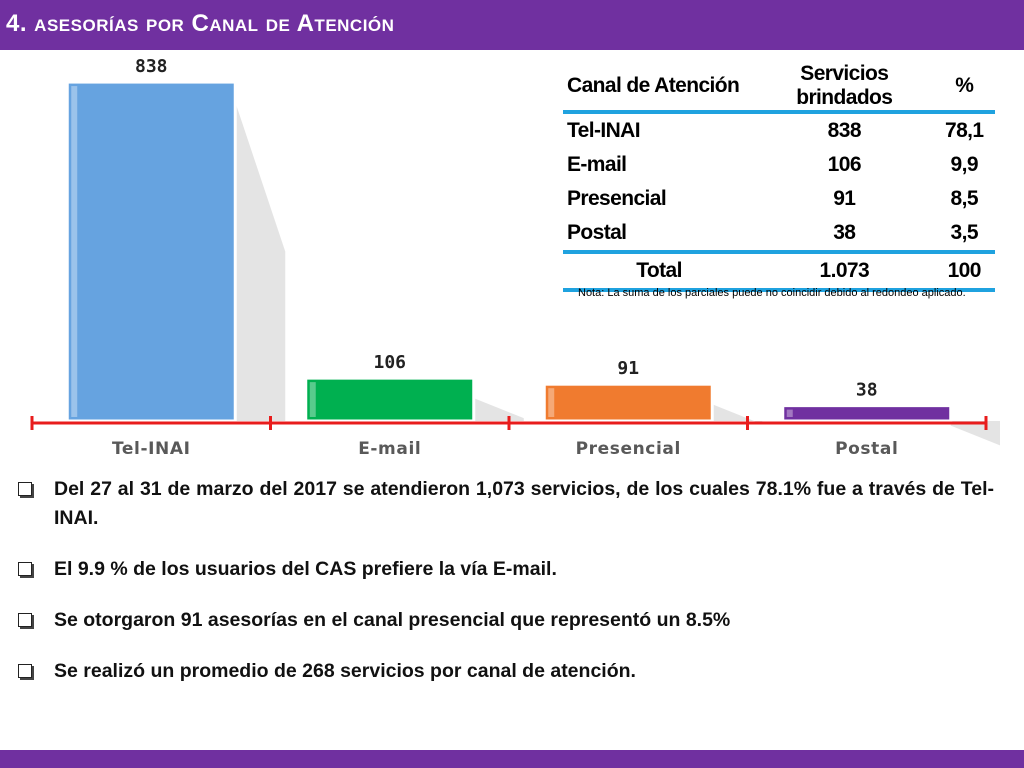 The width and height of the screenshot is (1024, 768). What do you see at coordinates (964, 130) in the screenshot?
I see `cell-percent: 78,1` at bounding box center [964, 130].